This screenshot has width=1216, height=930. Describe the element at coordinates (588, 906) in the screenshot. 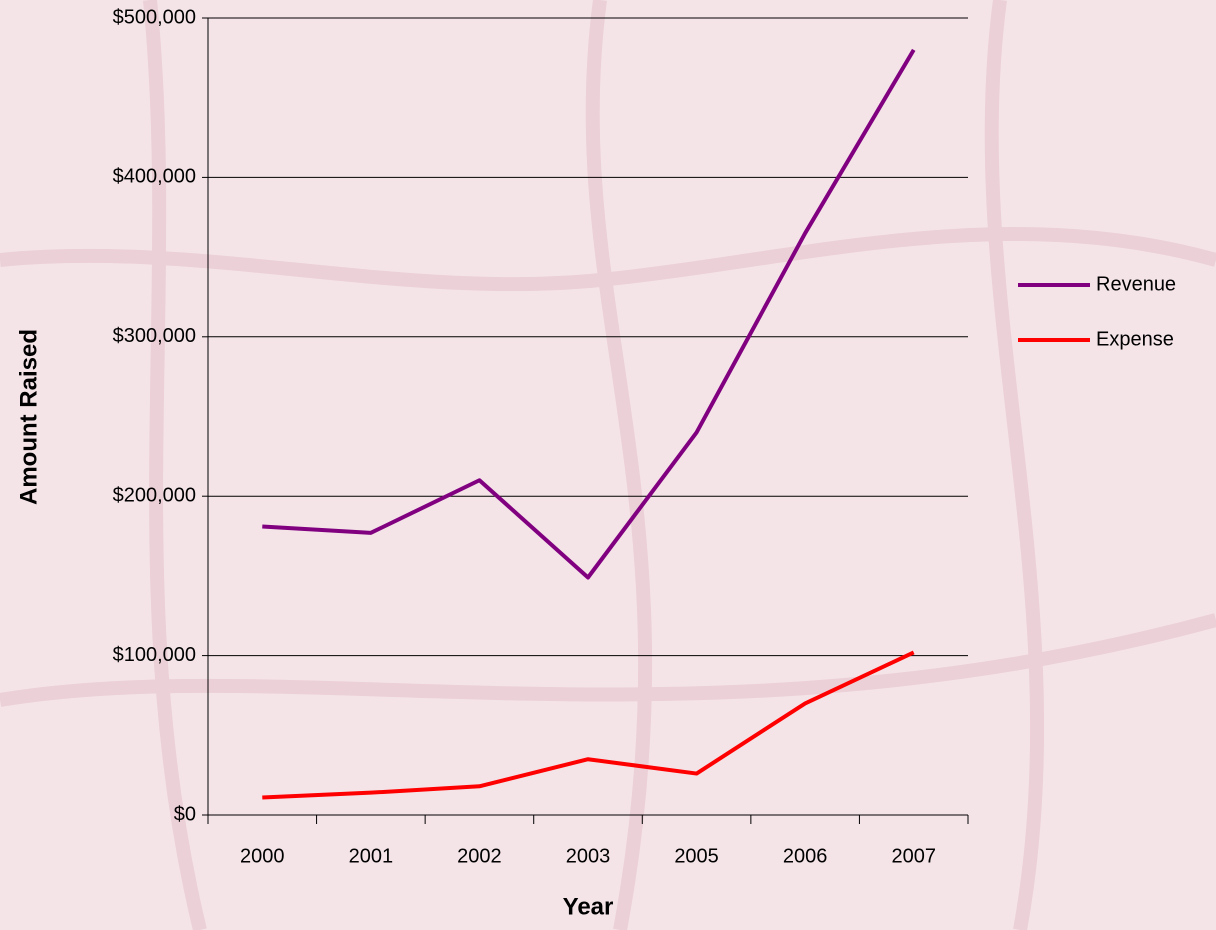

I see `x-axis-title: Year` at that location.